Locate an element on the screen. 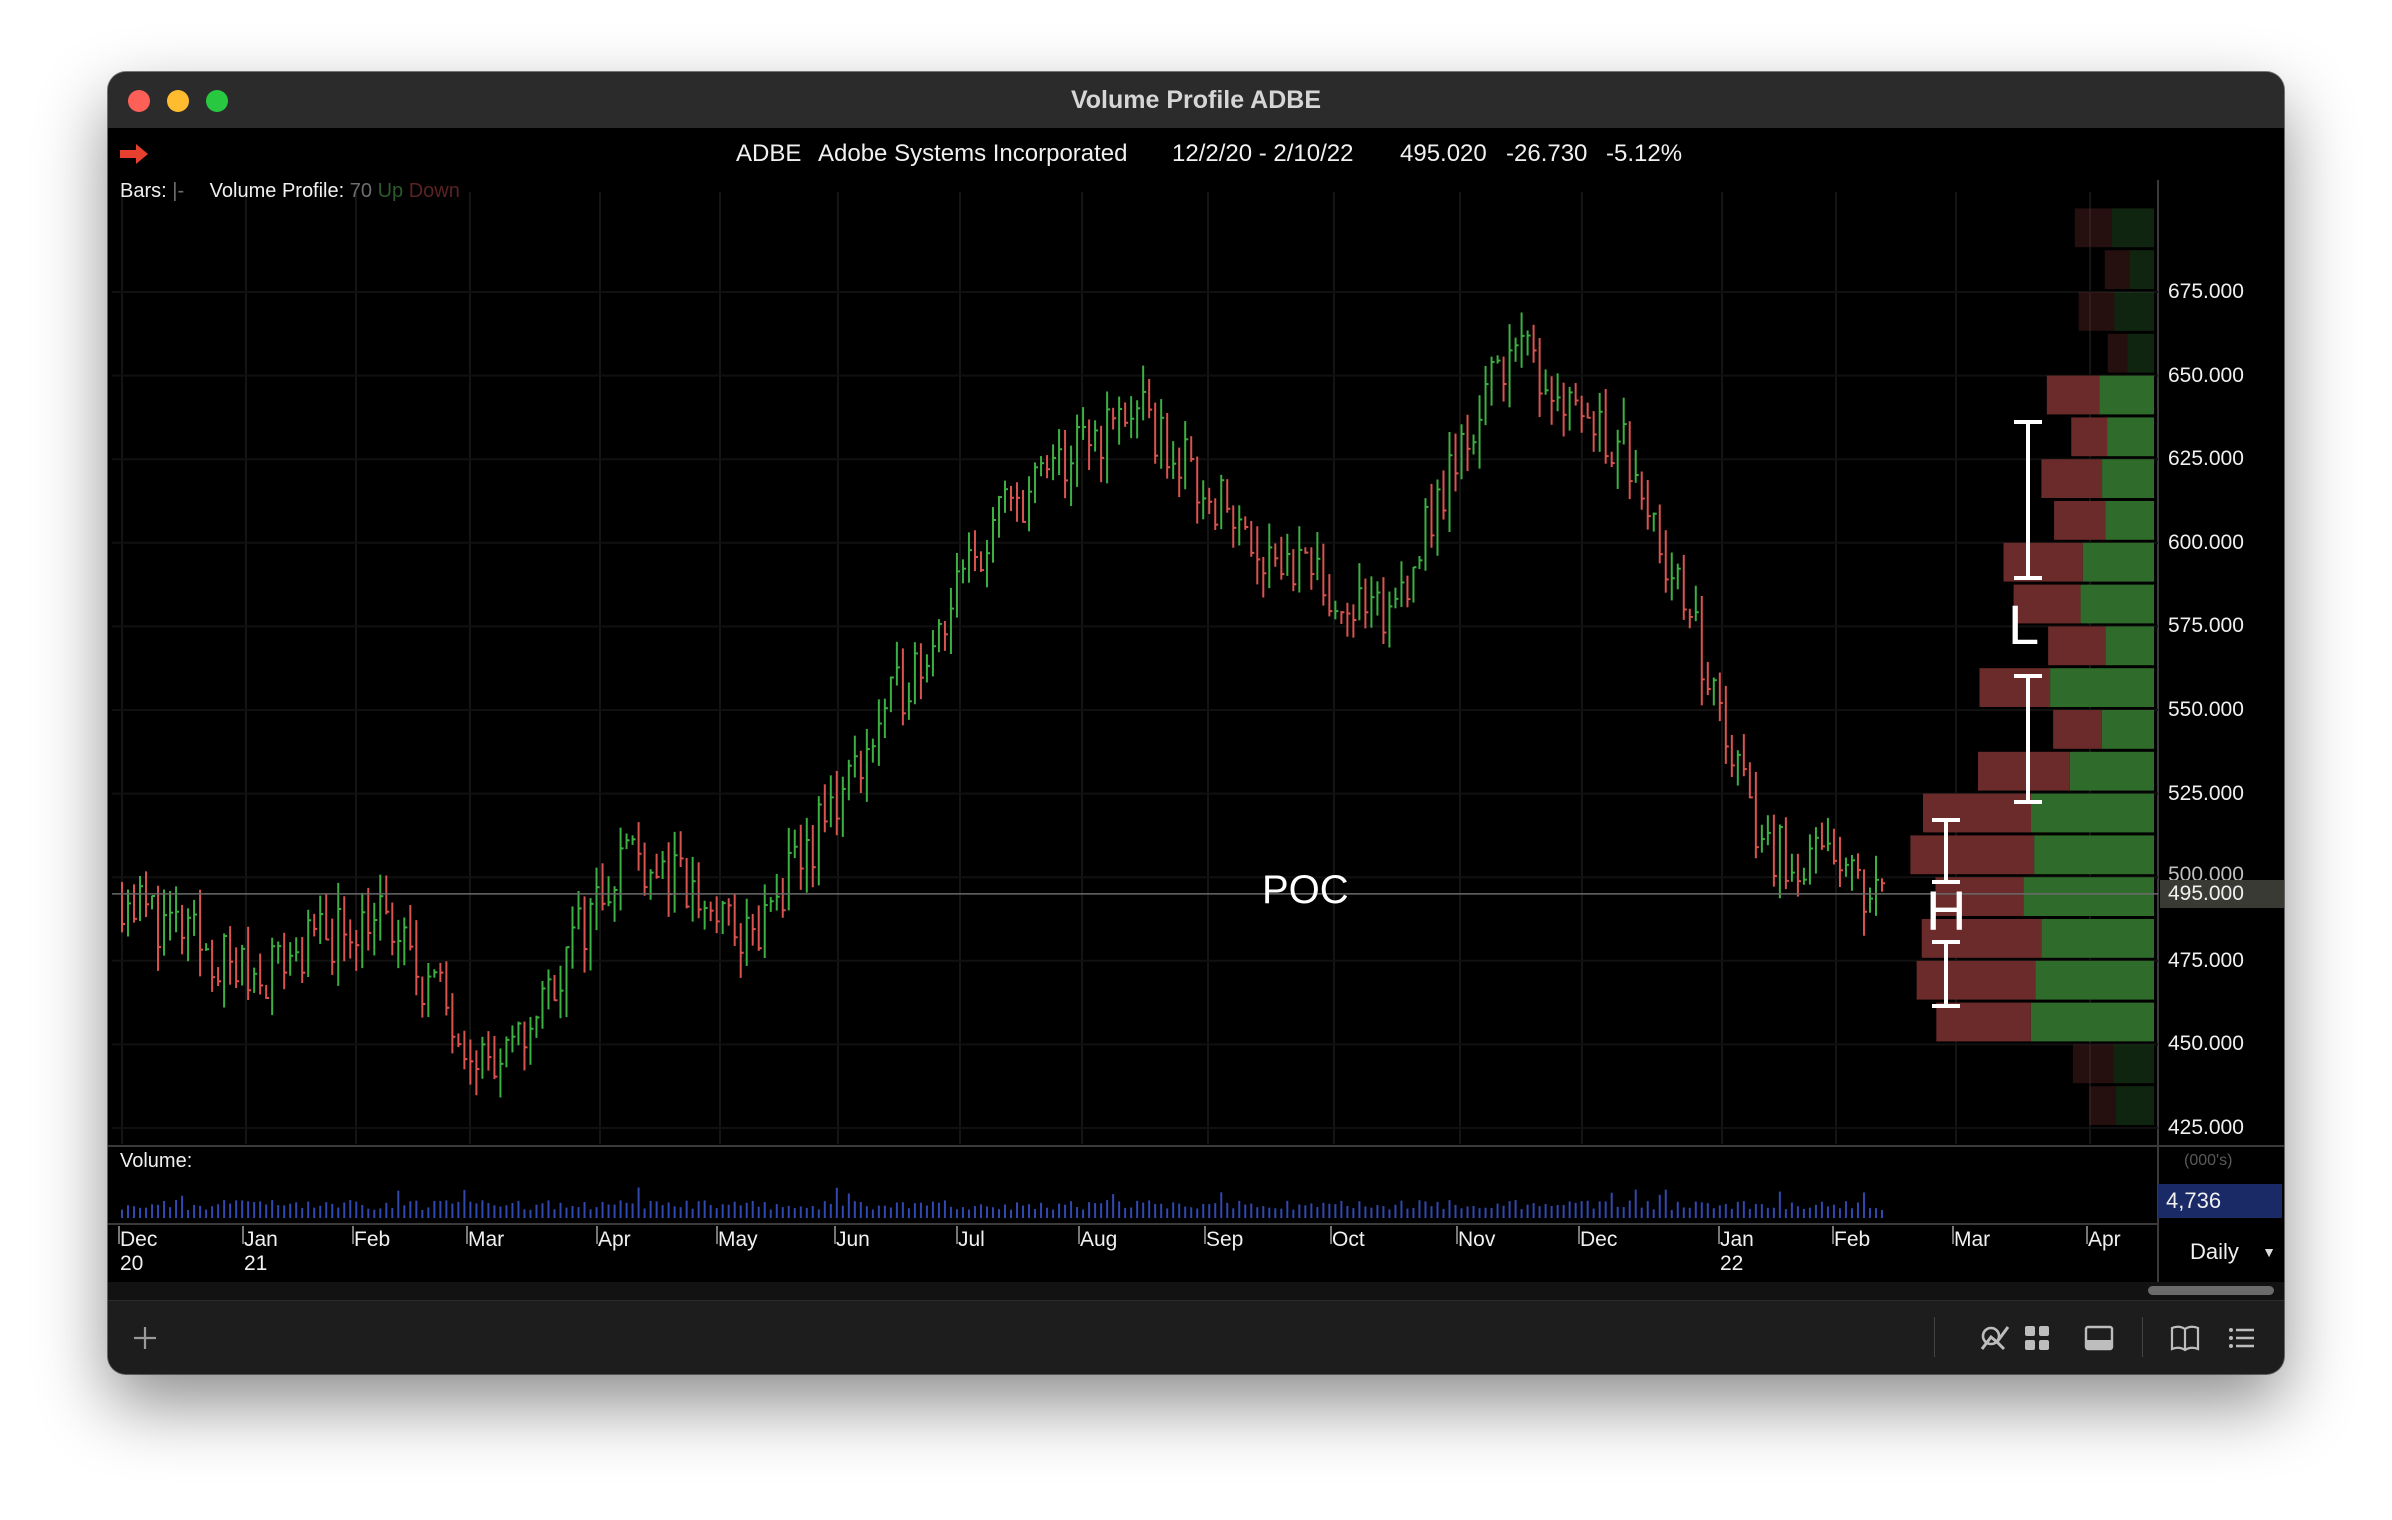 This screenshot has height=1520, width=2392. arrow-right-icon is located at coordinates (135, 154).